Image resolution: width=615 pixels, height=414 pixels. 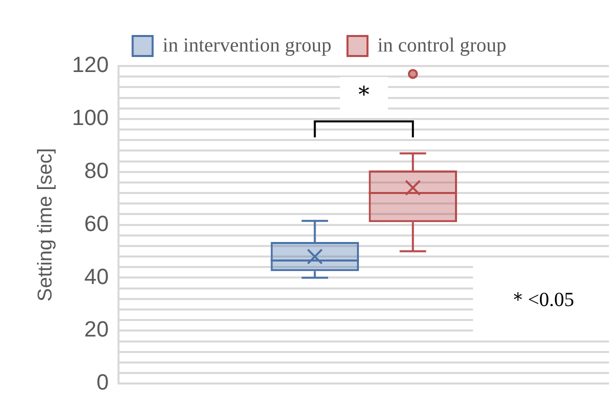 What do you see at coordinates (96, 223) in the screenshot?
I see `y-tick-label: 60` at bounding box center [96, 223].